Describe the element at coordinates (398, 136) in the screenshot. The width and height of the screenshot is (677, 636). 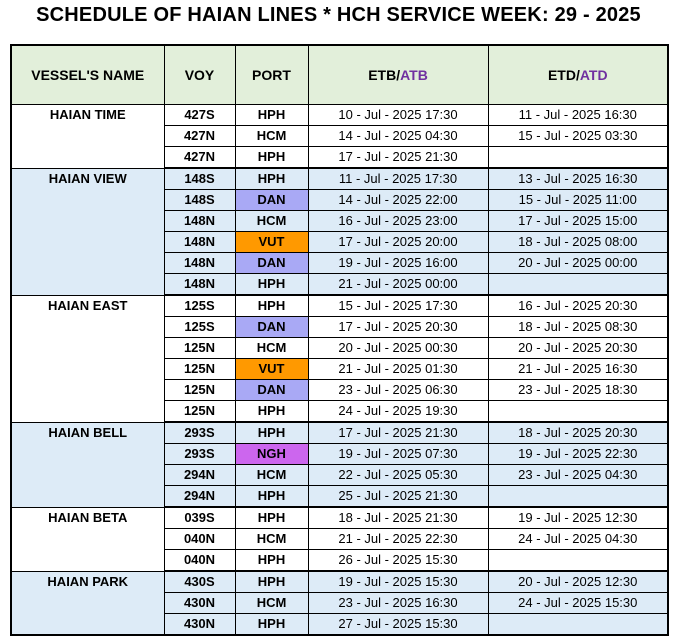
I see `etb-cell: 14 - Jul - 2025 04:30` at that location.